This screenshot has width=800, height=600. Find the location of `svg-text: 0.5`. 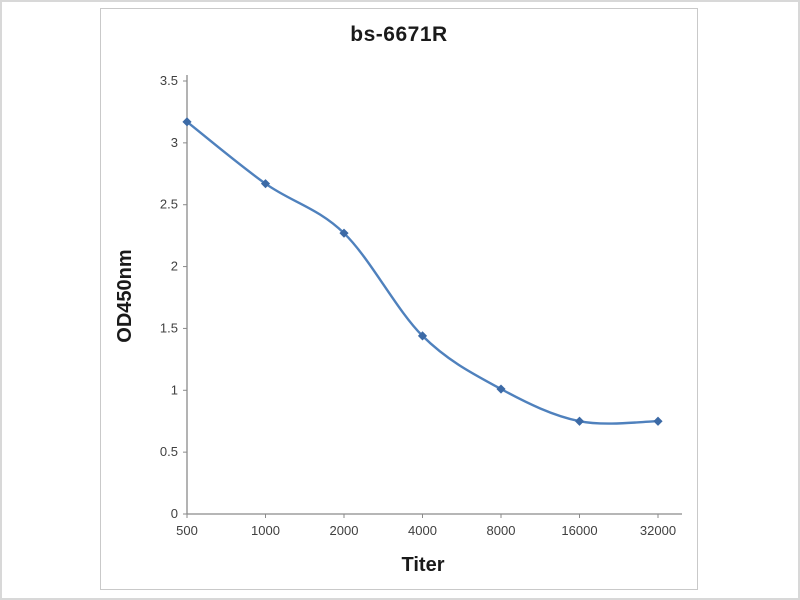

svg-text: 0.5 is located at coordinates (169, 451).